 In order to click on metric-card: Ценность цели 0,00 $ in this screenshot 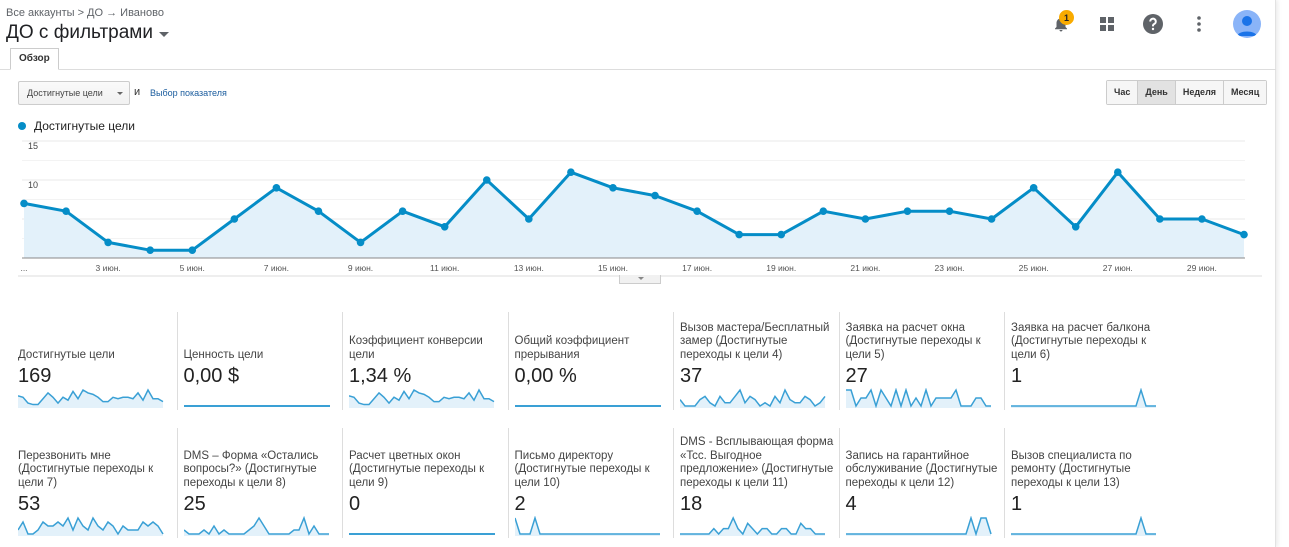, I will do `click(261, 361)`.